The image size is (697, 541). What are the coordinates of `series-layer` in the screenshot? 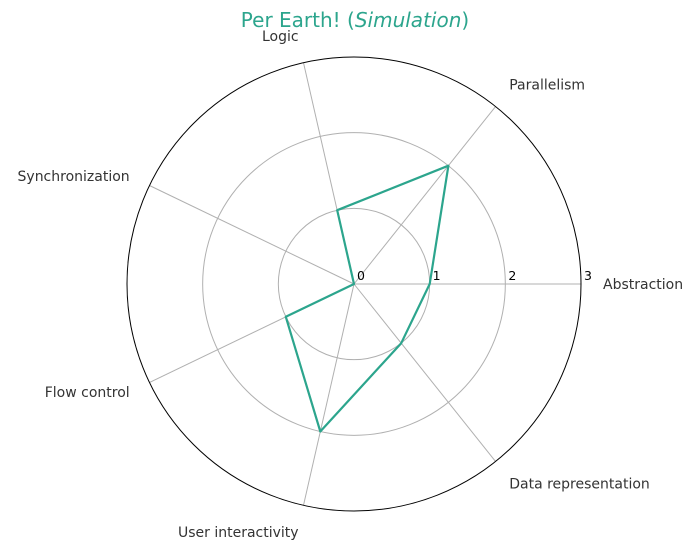 It's located at (367, 298).